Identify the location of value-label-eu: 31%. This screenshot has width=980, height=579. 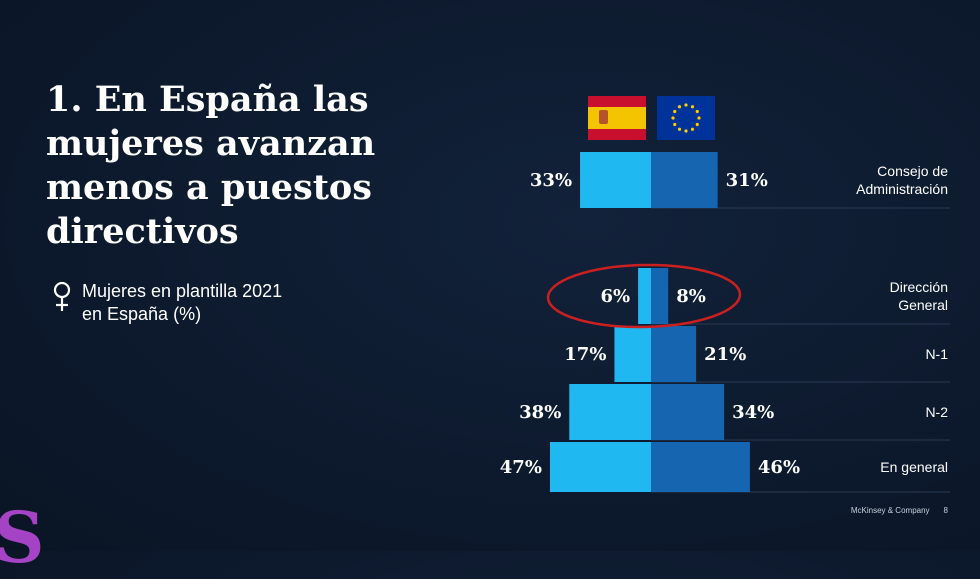
(747, 180).